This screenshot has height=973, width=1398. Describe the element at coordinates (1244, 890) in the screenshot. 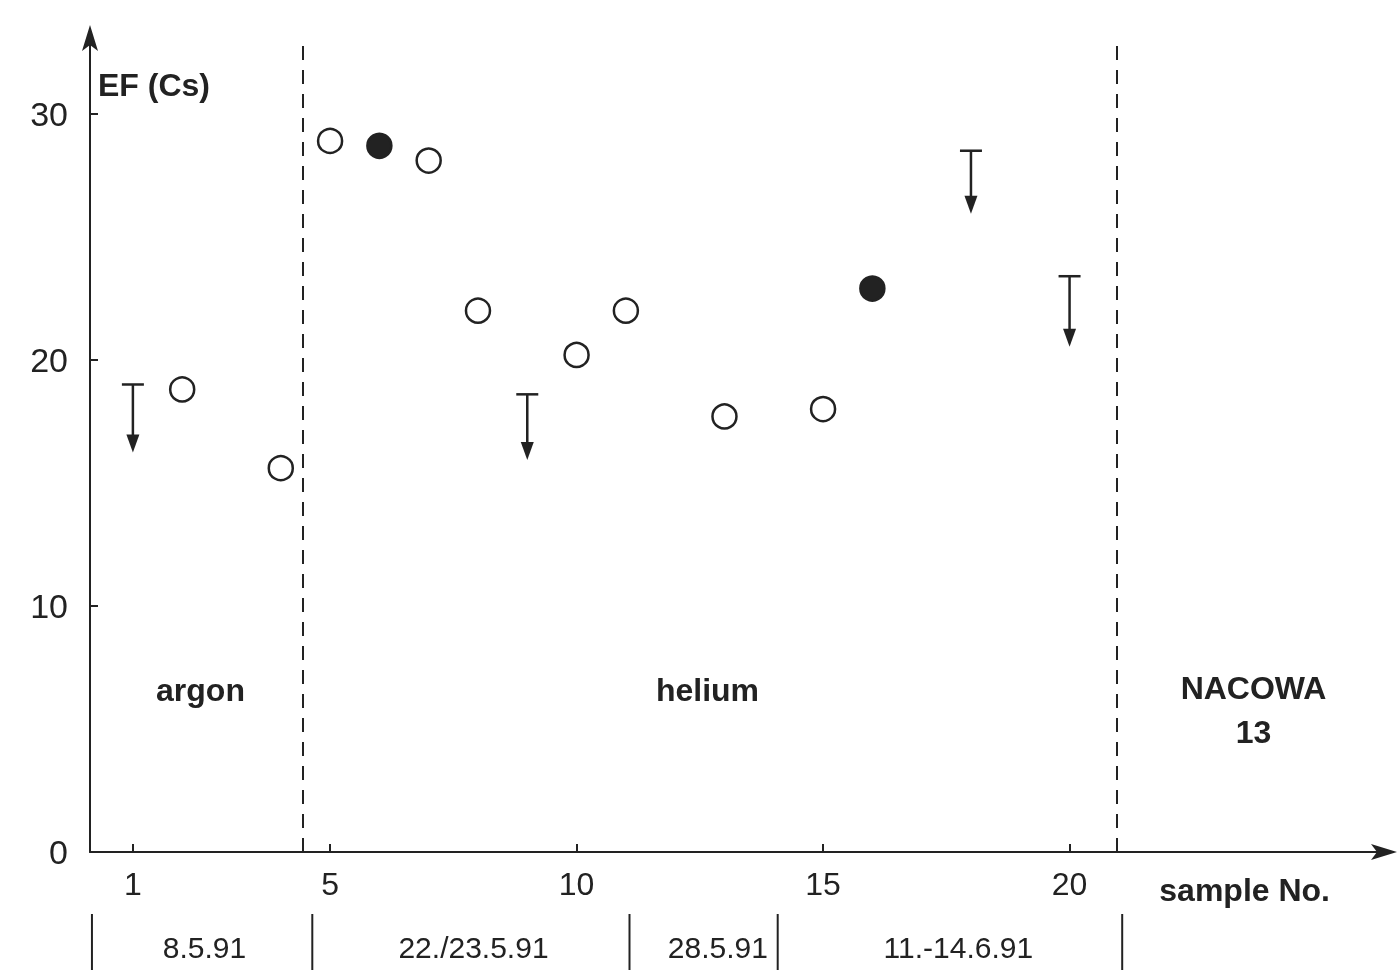

I see `x-axis-title: sample No.` at that location.